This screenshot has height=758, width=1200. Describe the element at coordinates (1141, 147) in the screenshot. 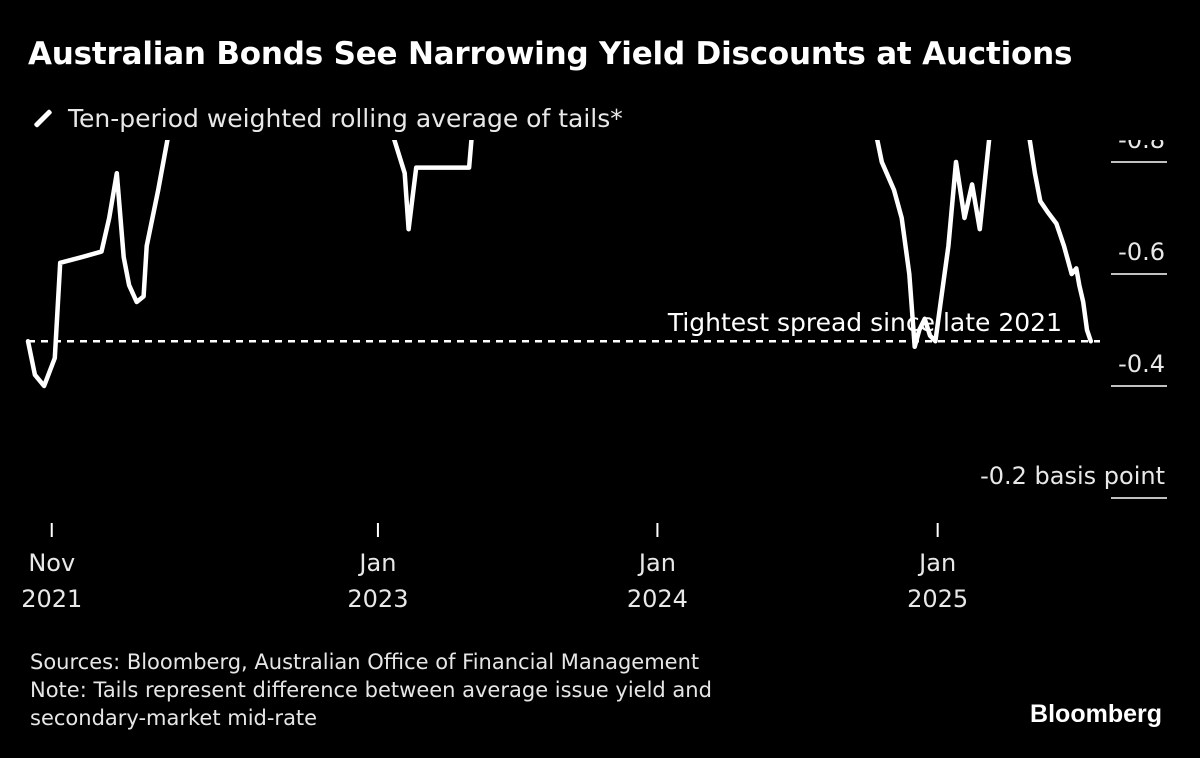

I see `y-tick-label: -0.8` at that location.